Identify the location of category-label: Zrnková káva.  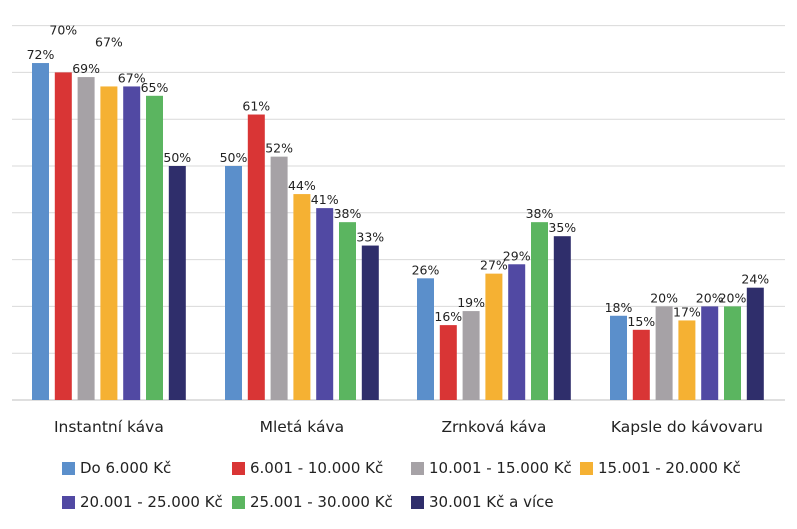
(493, 427).